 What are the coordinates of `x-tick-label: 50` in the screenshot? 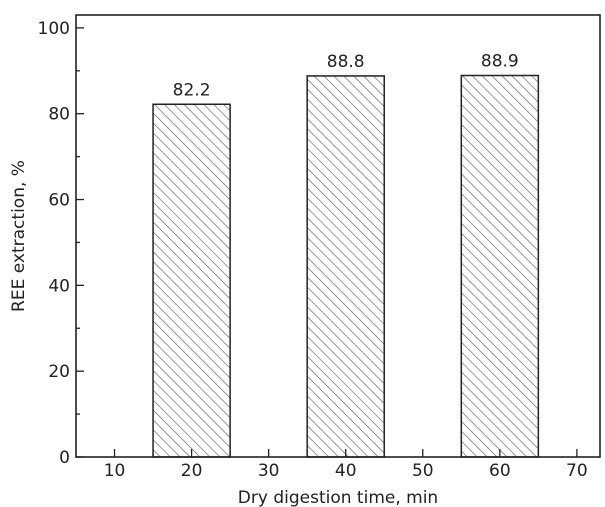 It's located at (423, 471).